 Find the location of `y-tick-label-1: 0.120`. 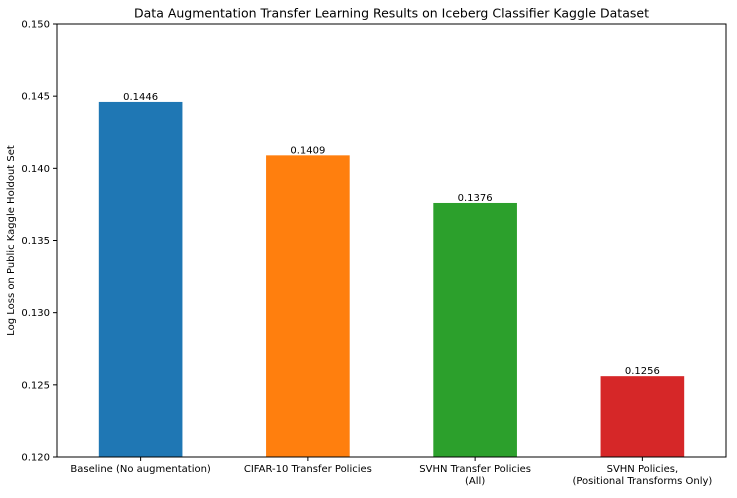

y-tick-label-1: 0.120 is located at coordinates (35, 458).